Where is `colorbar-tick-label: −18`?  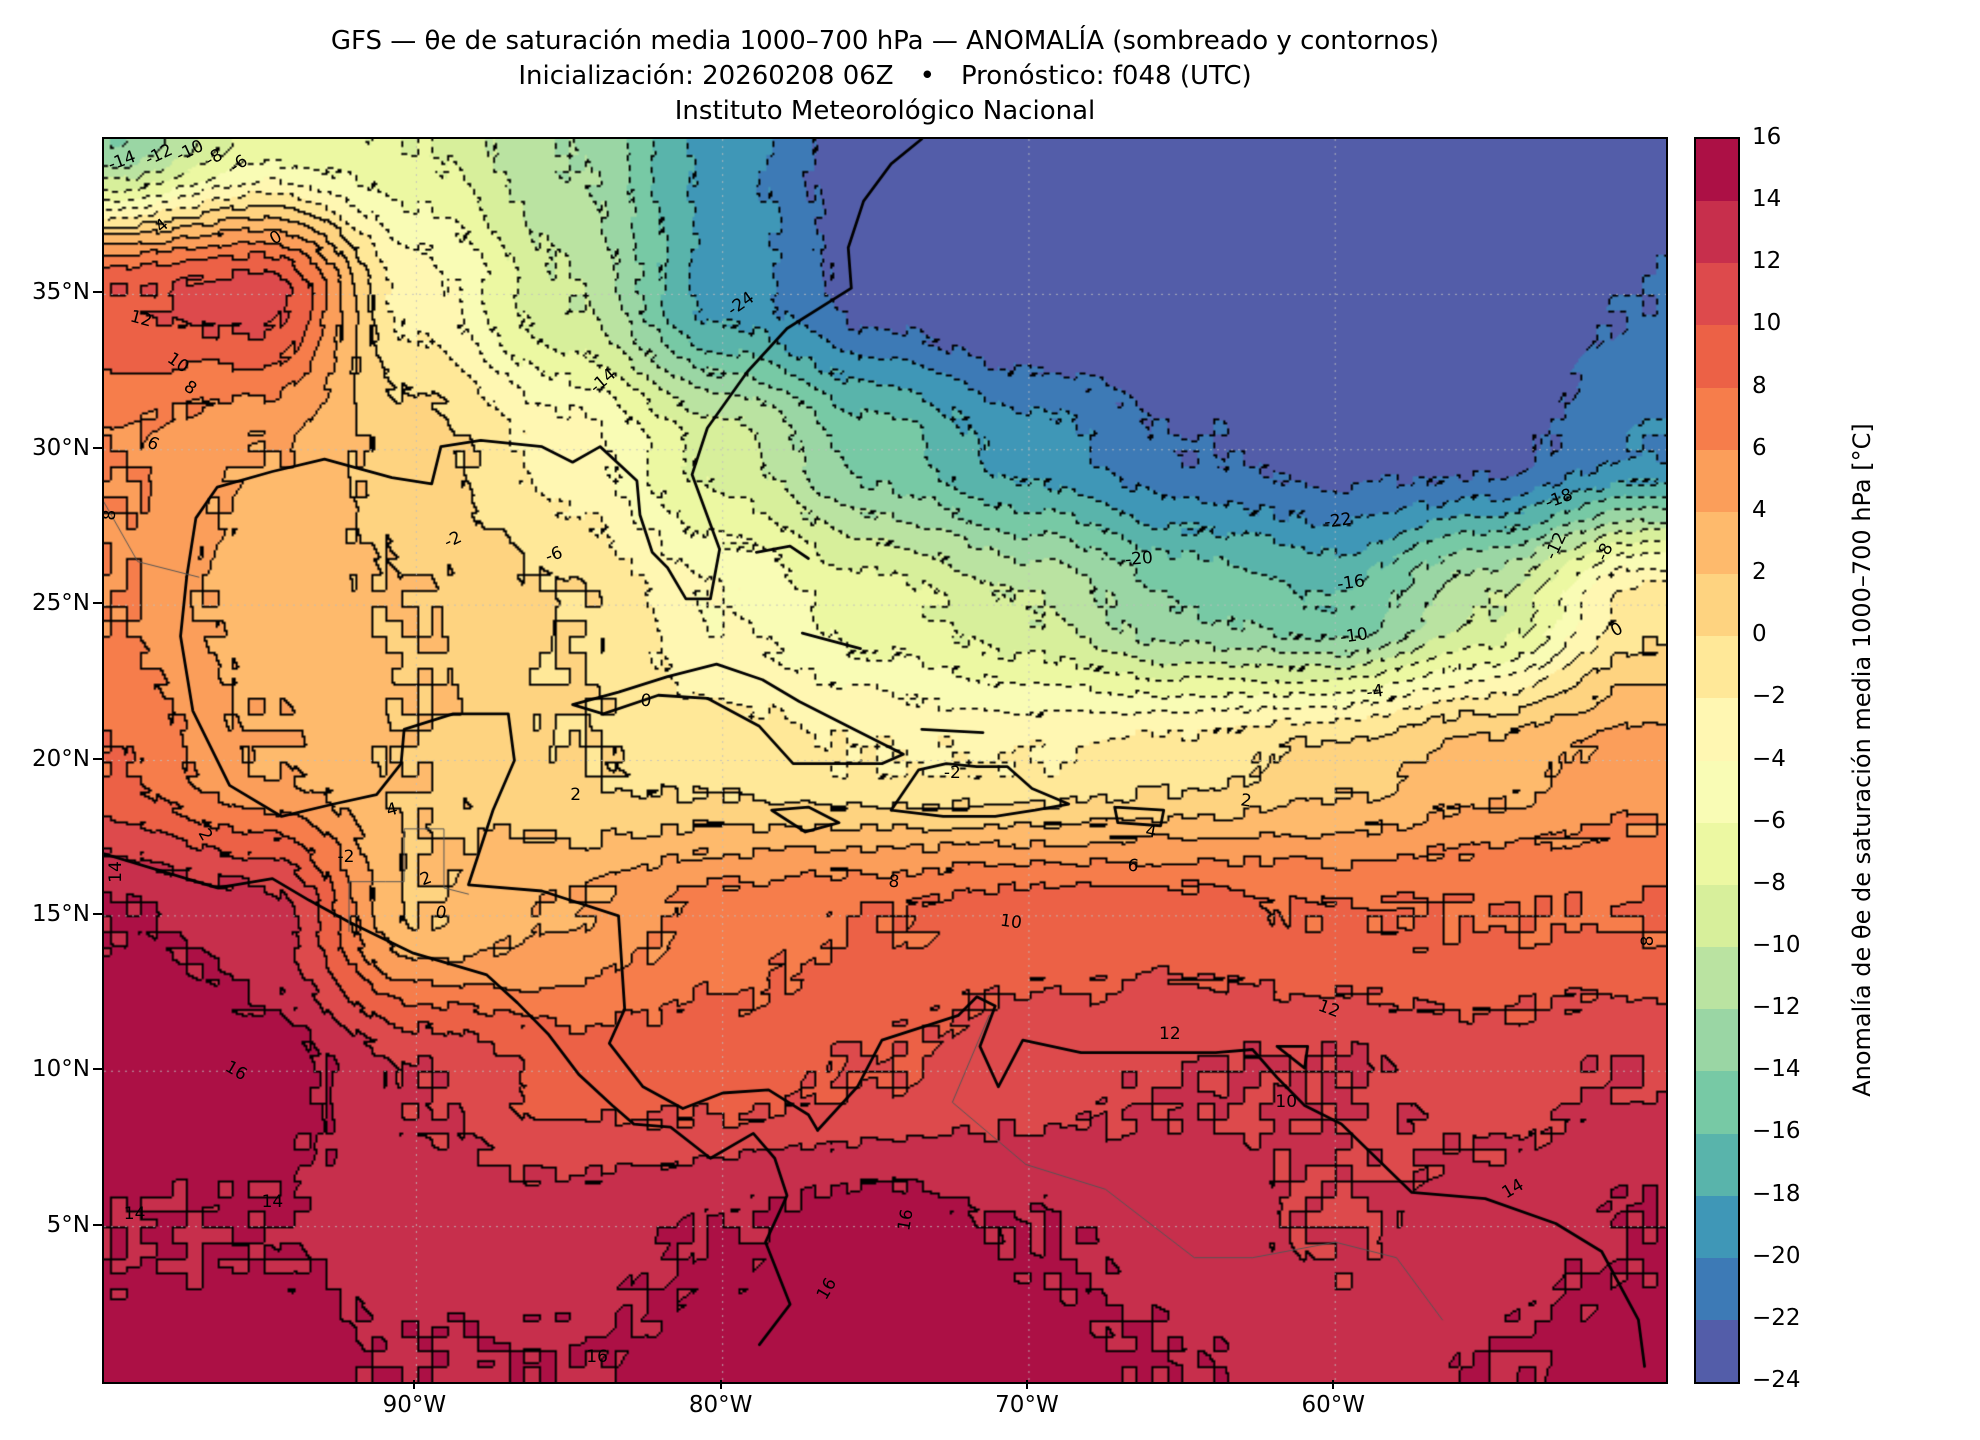 colorbar-tick-label: −18 is located at coordinates (1776, 1193).